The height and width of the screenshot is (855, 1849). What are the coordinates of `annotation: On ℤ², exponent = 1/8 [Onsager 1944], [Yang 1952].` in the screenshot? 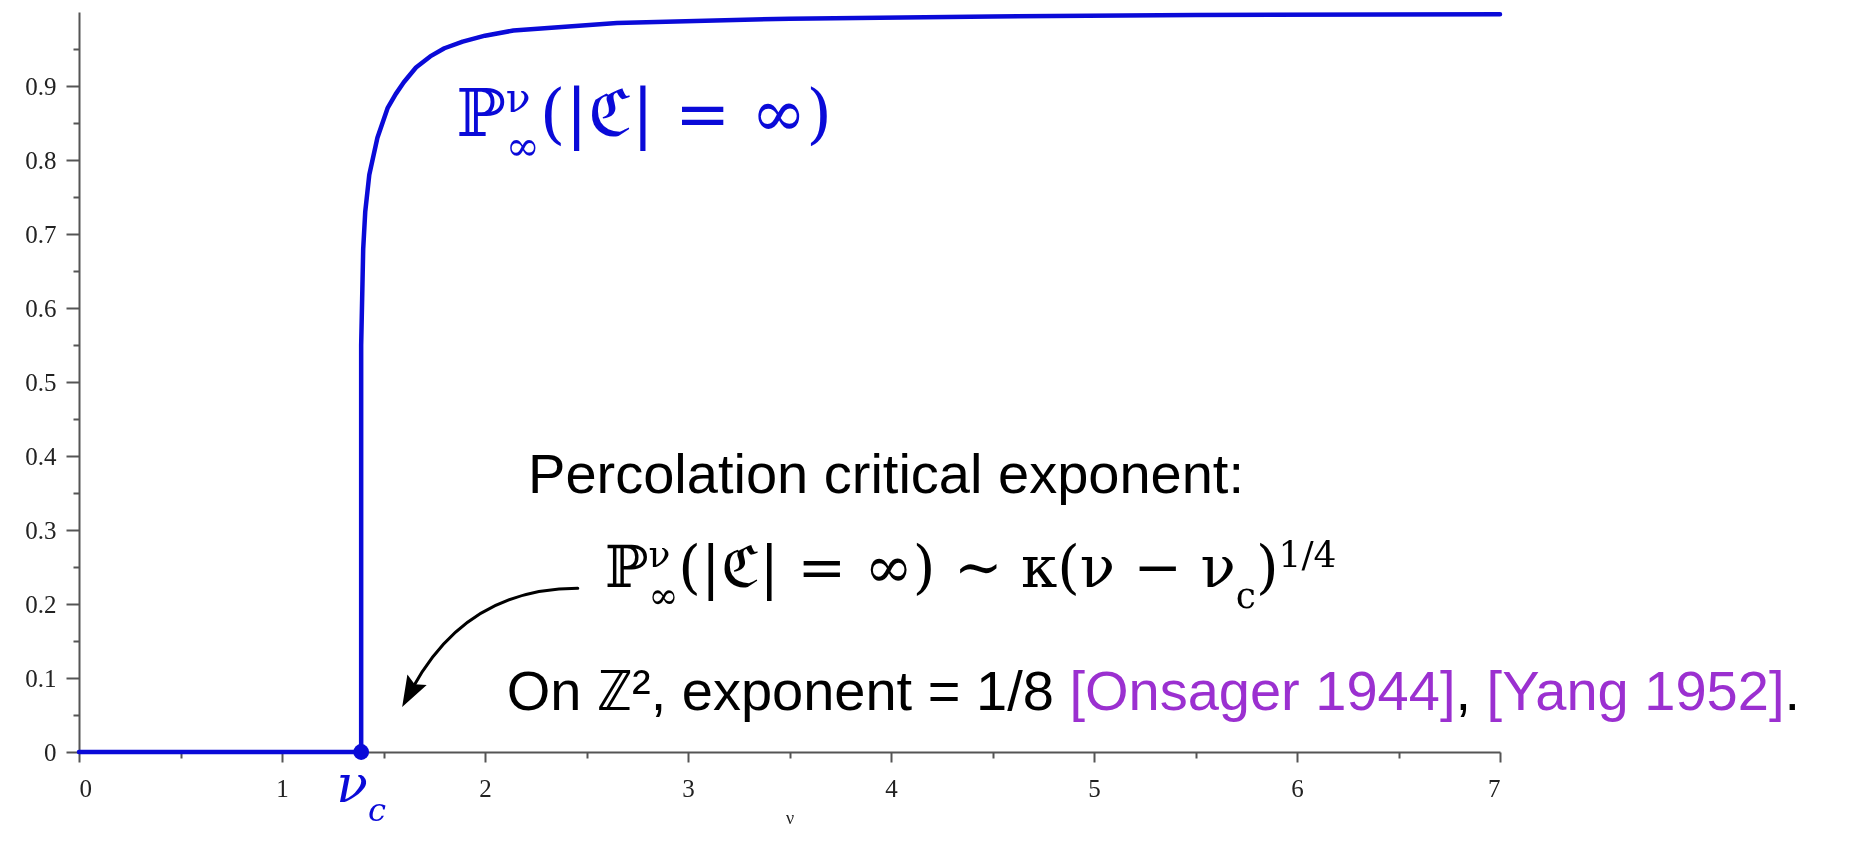 It's located at (1153, 690).